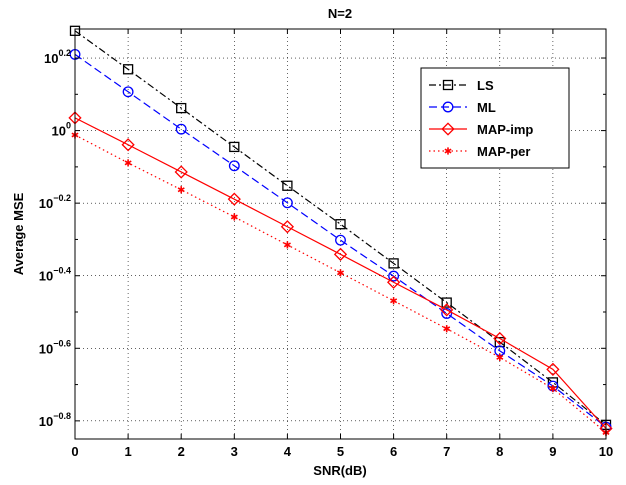 The width and height of the screenshot is (626, 485). Describe the element at coordinates (606, 451) in the screenshot. I see `x-tick-label: 10` at that location.